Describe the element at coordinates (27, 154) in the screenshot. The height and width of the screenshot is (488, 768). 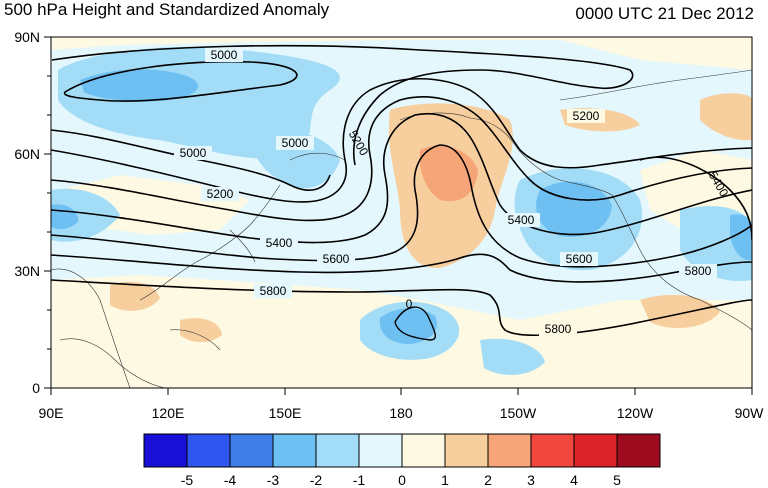
I see `lat-label: 60N` at that location.